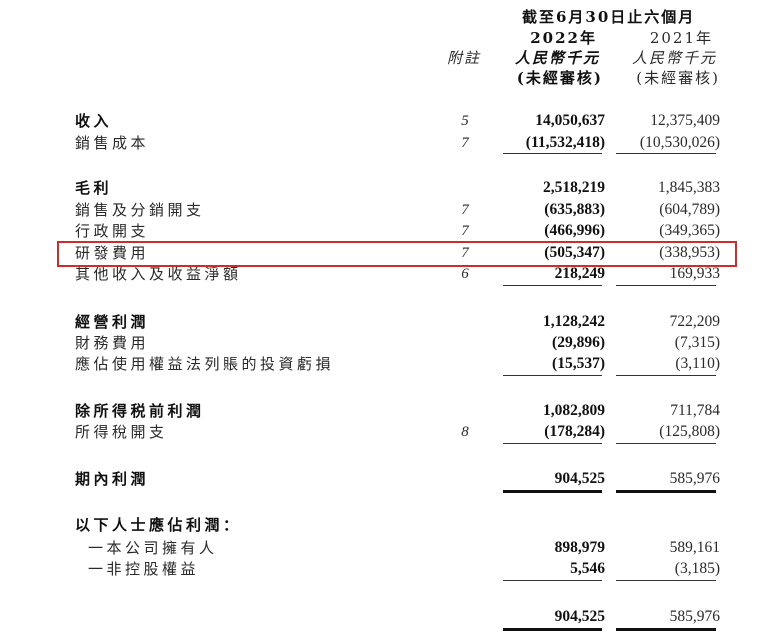  I want to click on value-2022: (29,896), so click(578, 342).